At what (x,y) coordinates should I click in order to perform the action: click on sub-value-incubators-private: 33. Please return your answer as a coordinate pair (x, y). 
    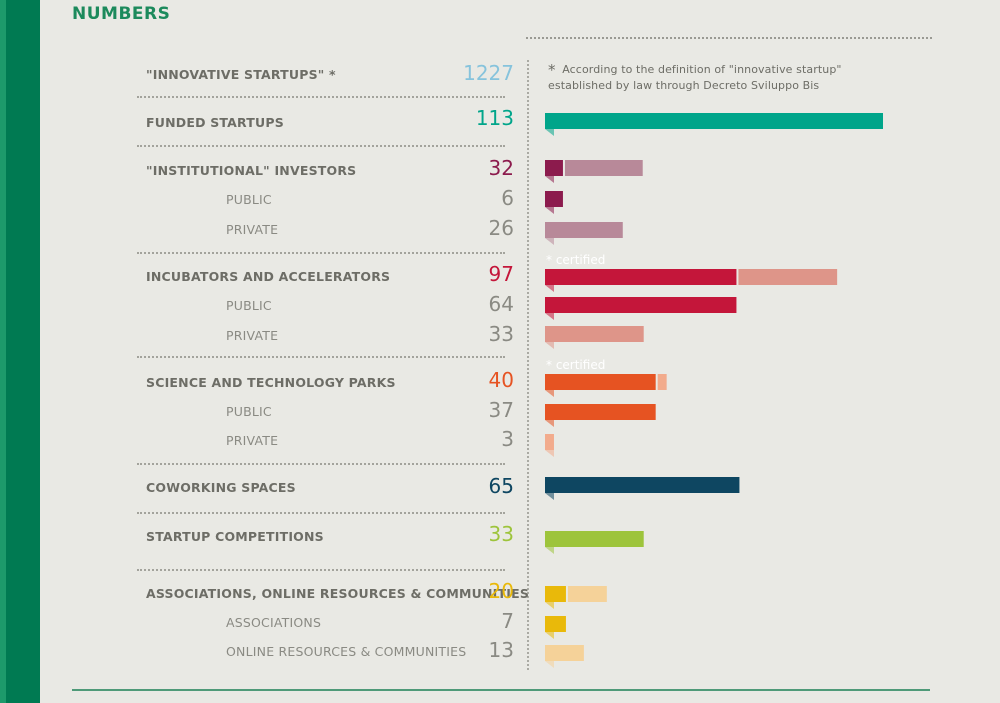
    Looking at the image, I should click on (501, 334).